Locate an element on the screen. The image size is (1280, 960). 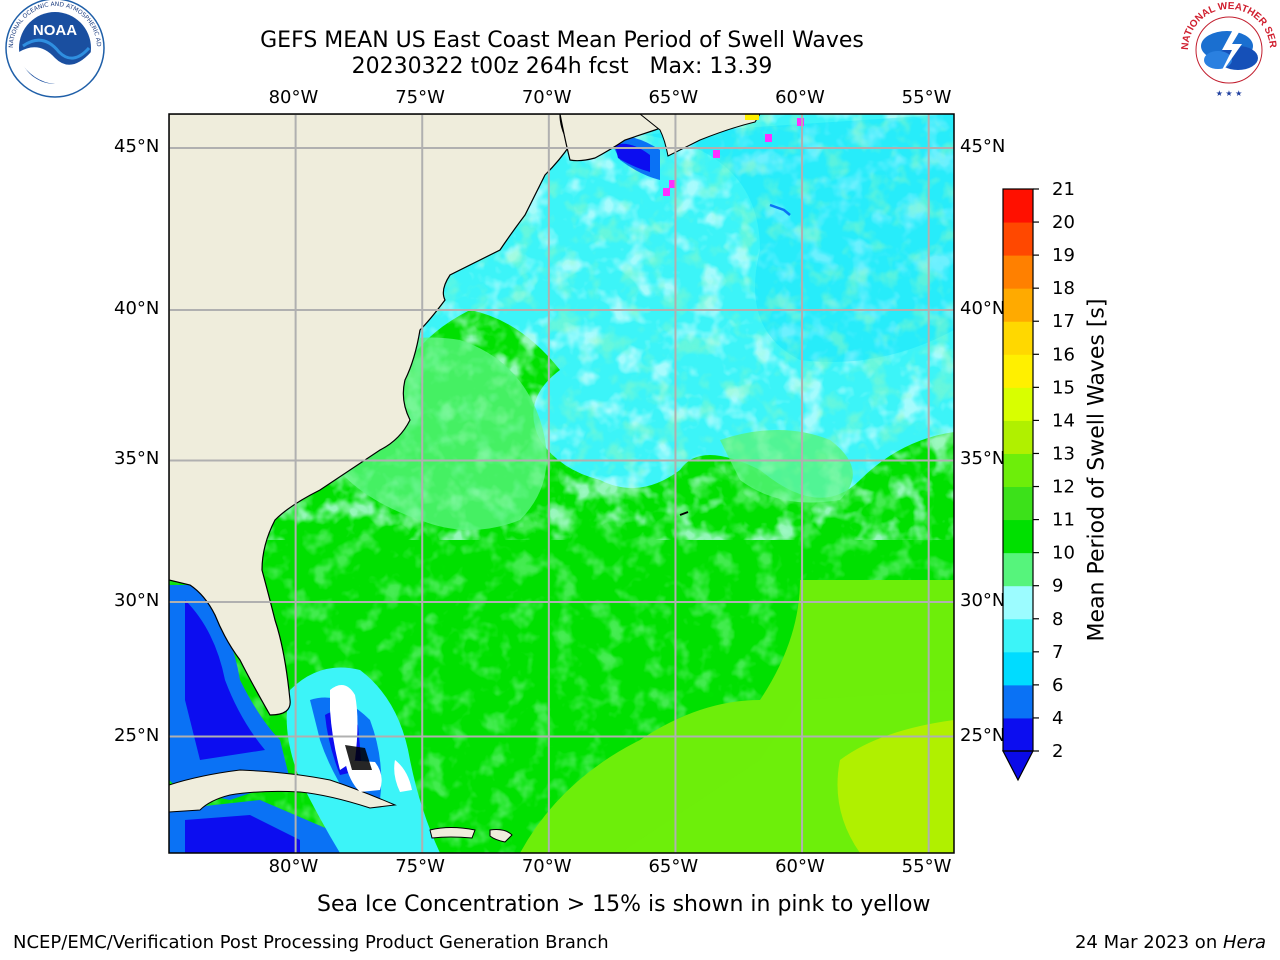
colorbar-label: Mean Period of Swell Waves [s] is located at coordinates (1097, 470).